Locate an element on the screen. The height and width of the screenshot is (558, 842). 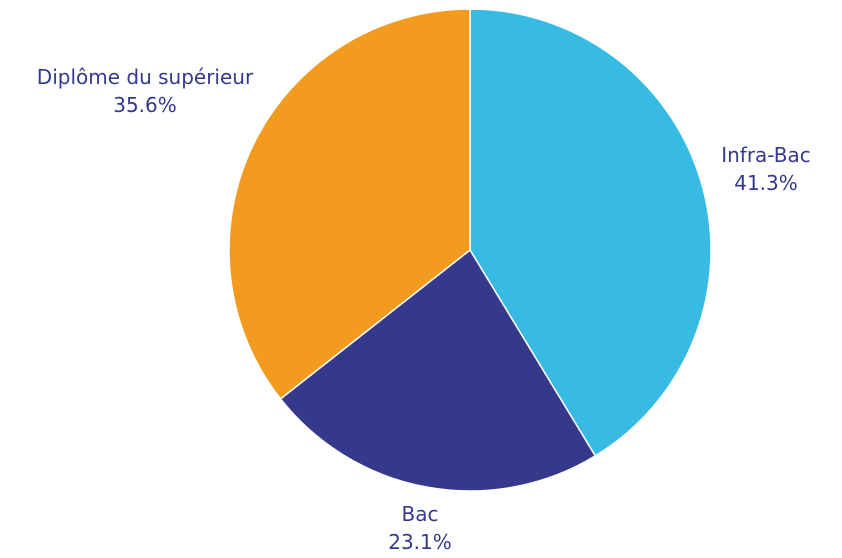
slice-value-infra-bac: 41.3% is located at coordinates (766, 183).